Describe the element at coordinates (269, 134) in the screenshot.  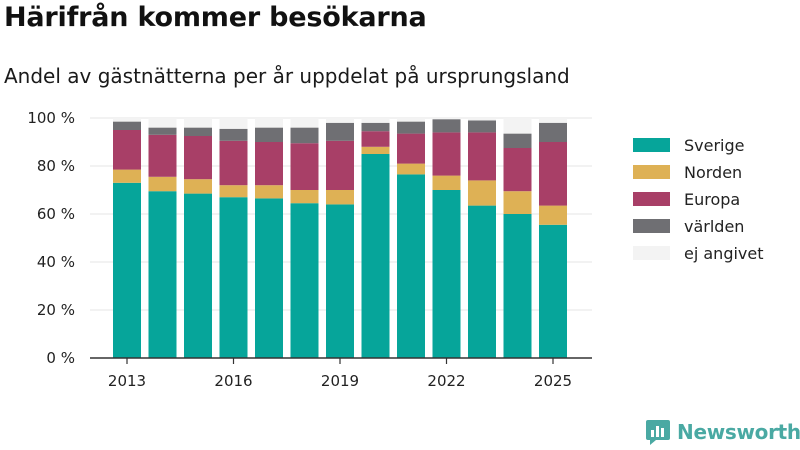
I see `bar-segment-världen-2017` at that location.